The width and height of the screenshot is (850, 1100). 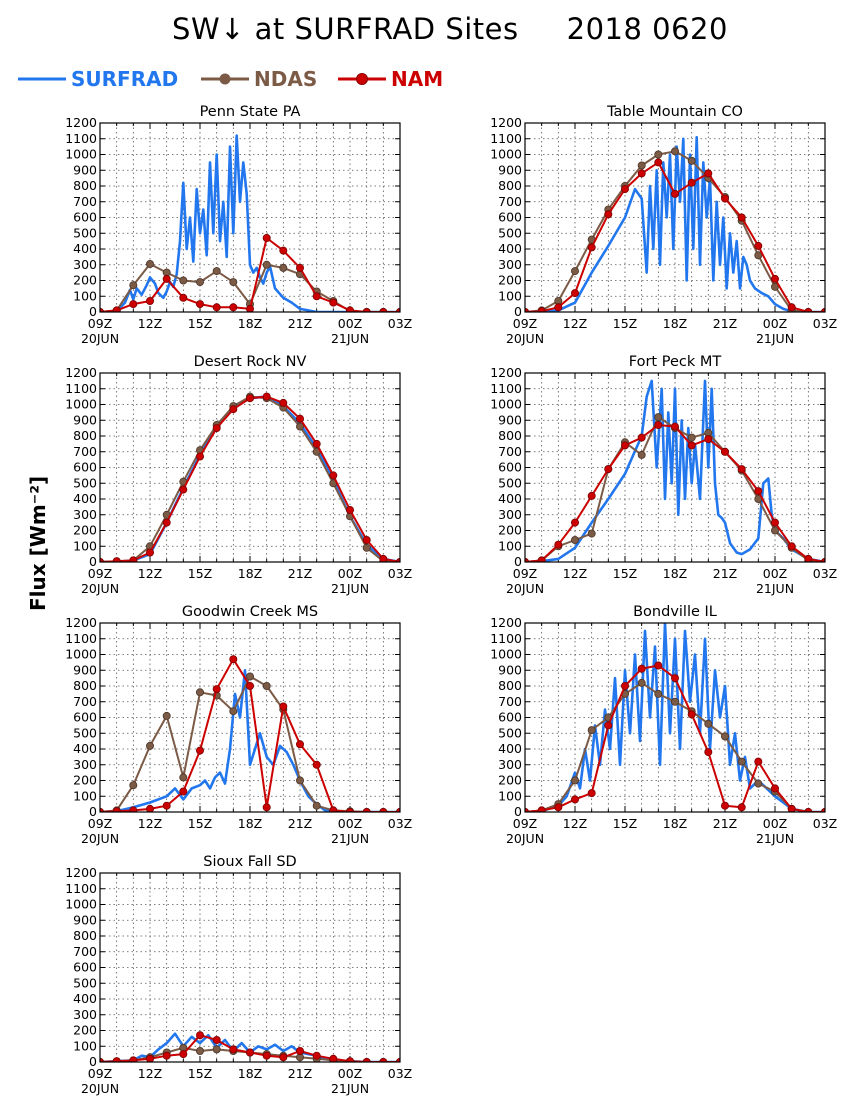 I want to click on series-line-surfrad, so click(x=675, y=223).